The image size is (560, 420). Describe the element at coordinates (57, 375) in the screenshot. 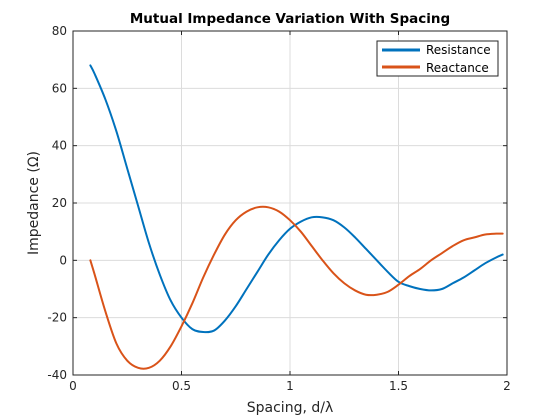

I see `y-tick-label: -40` at that location.